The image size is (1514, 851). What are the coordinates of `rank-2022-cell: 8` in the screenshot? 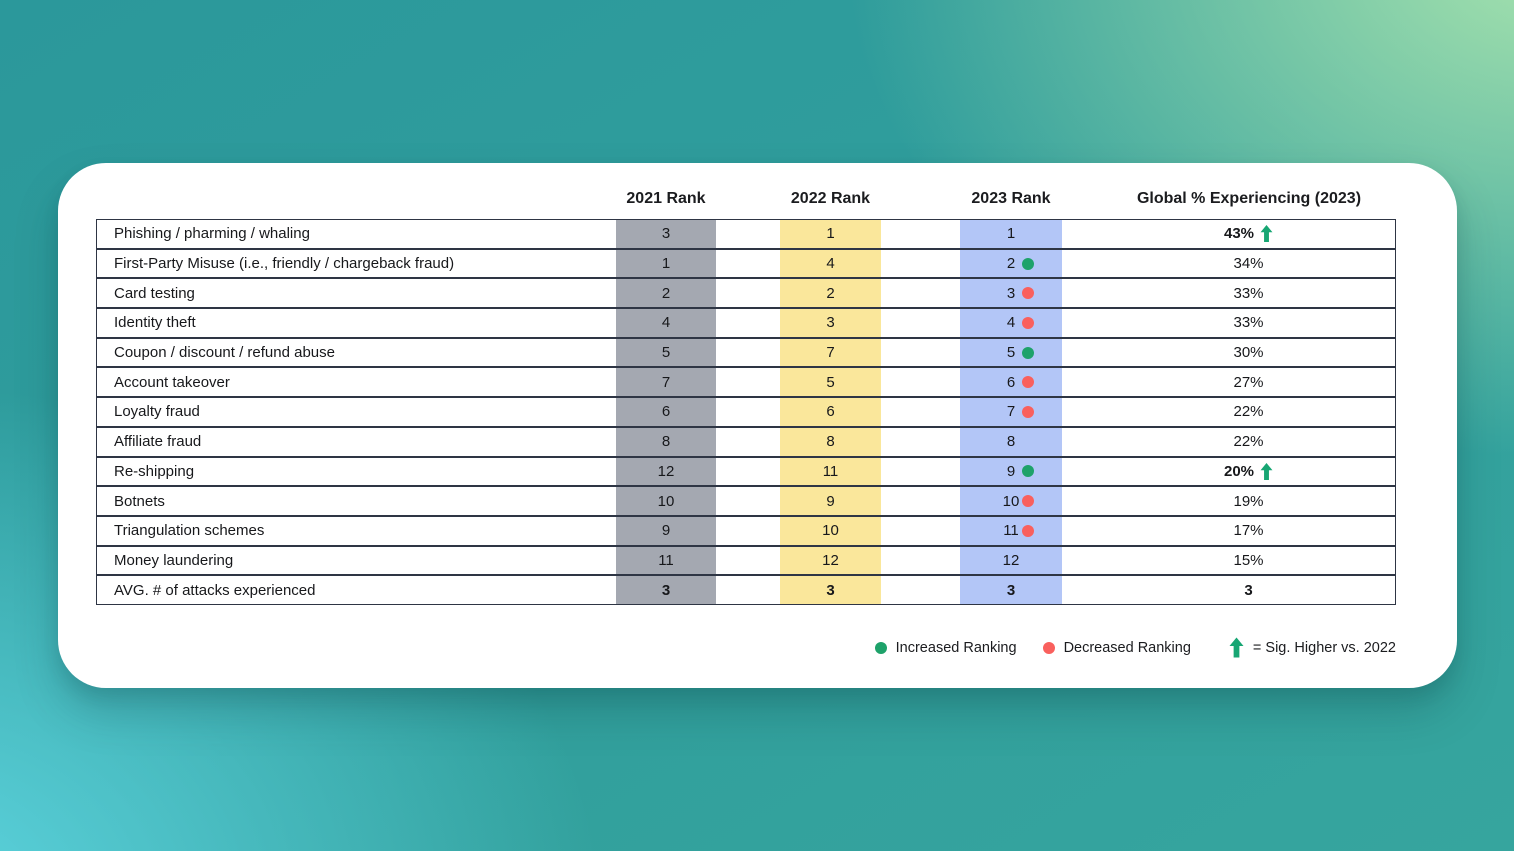 It's located at (830, 442).